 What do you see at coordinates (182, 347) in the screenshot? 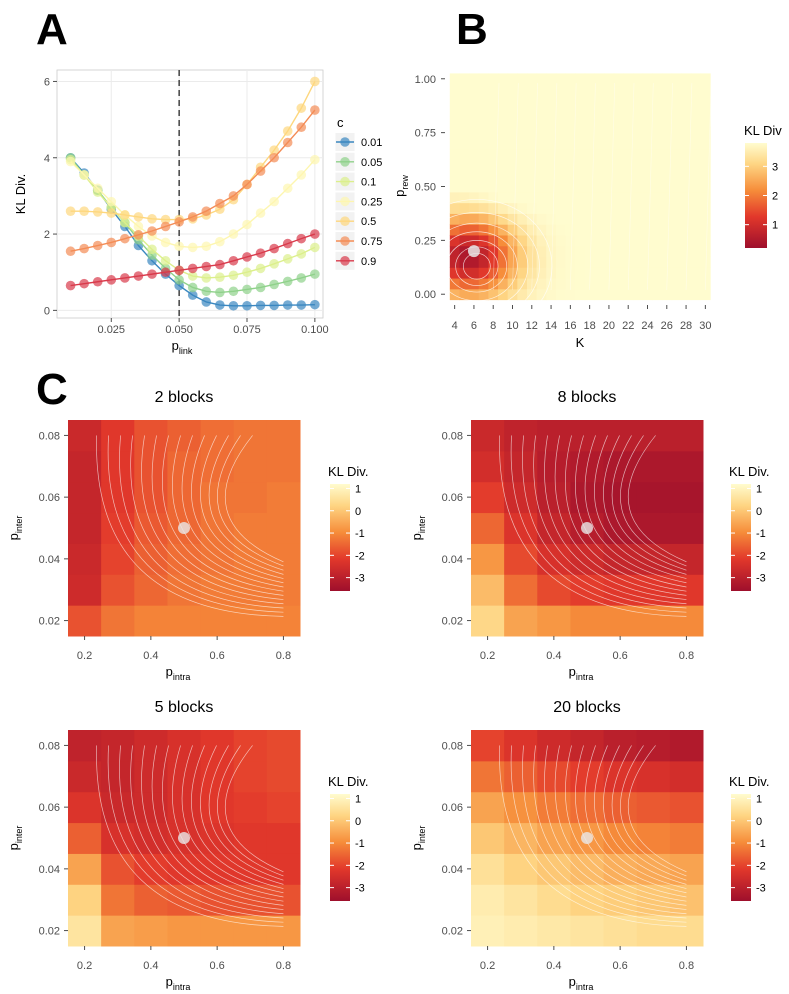
I see `x-axis-label: plink` at bounding box center [182, 347].